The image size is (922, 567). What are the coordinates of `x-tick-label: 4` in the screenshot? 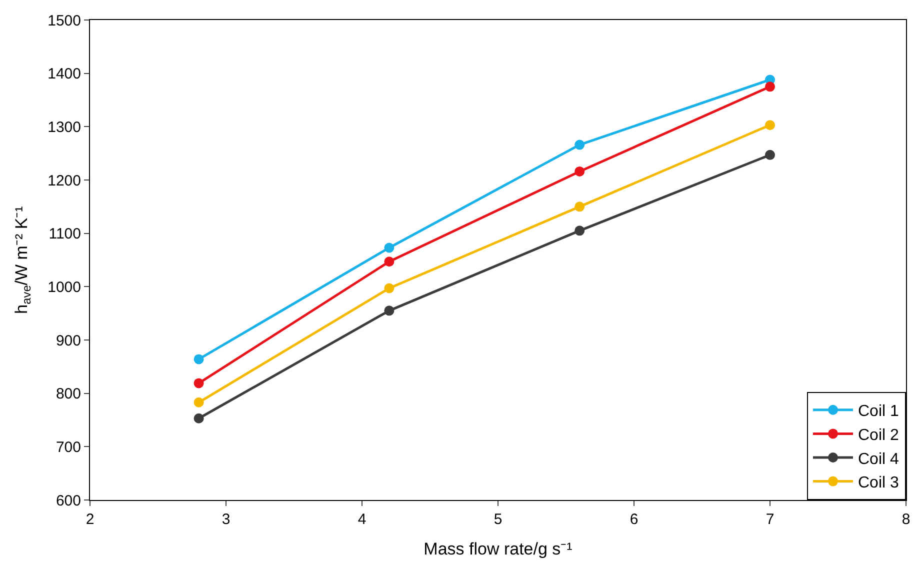 It's located at (362, 519).